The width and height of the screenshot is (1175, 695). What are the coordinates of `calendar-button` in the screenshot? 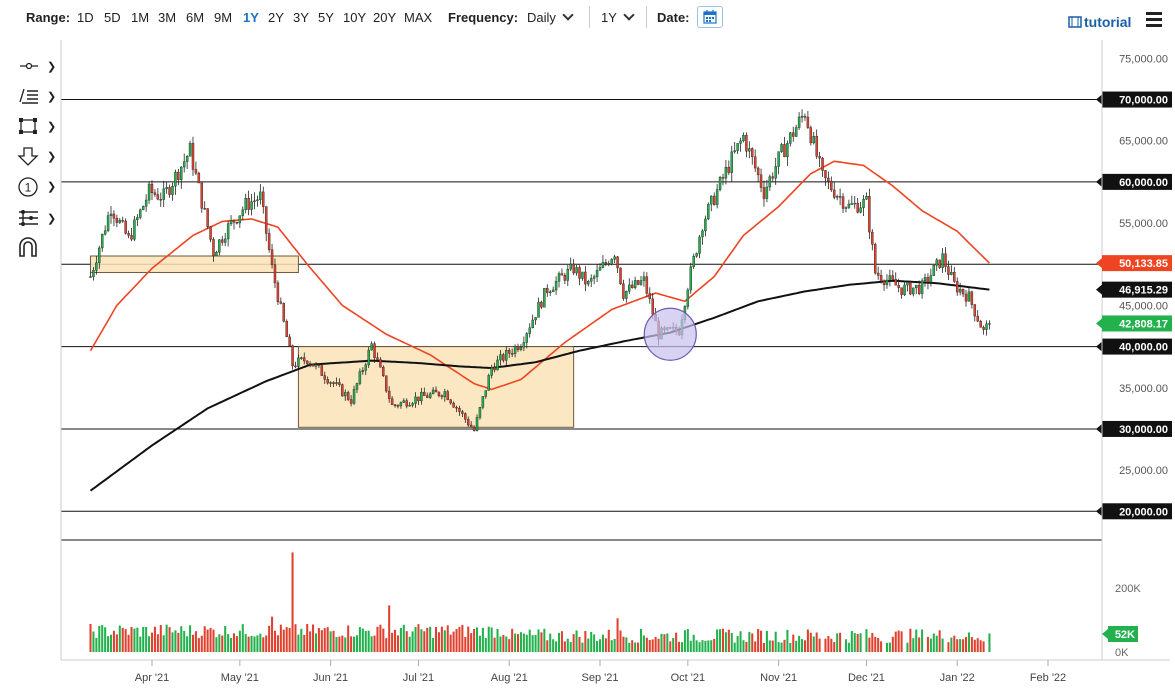 It's located at (710, 17).